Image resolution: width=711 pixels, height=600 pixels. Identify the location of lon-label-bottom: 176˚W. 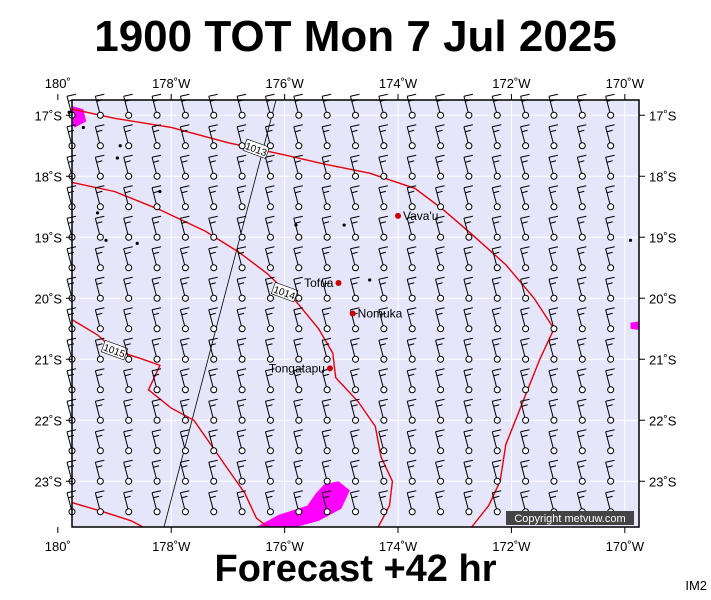
(284, 546).